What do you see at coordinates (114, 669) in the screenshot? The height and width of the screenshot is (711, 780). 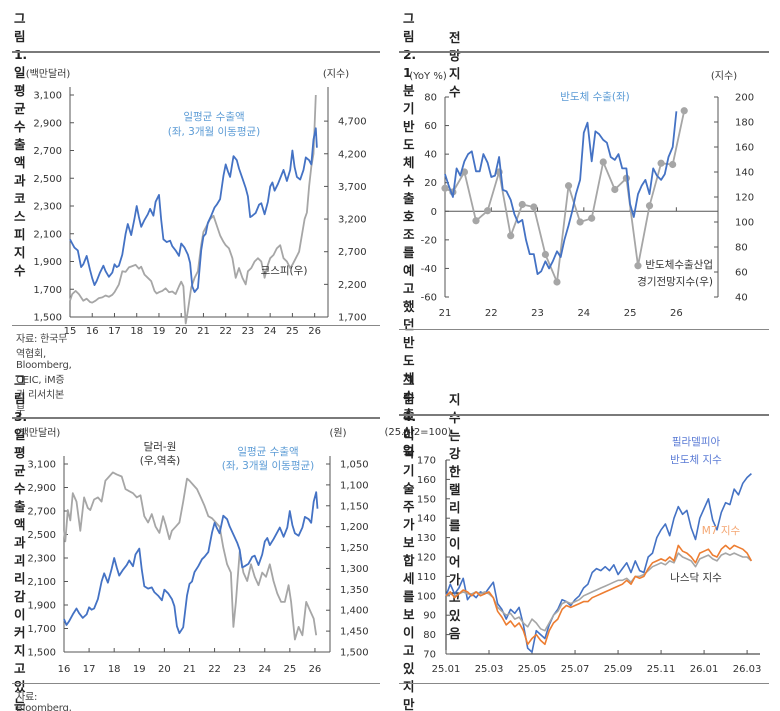 I see `x-tick-label: 18` at bounding box center [114, 669].